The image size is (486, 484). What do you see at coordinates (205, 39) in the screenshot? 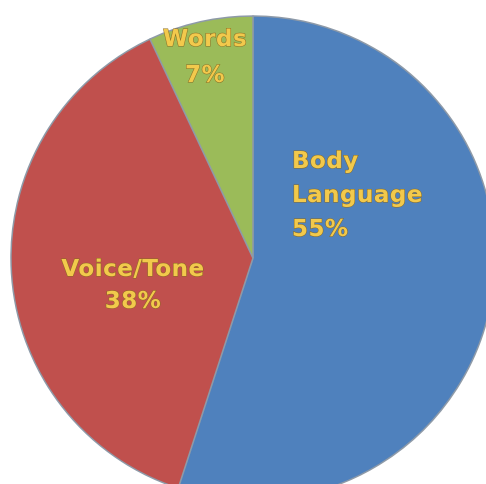
I see `slice-name-label: Words` at bounding box center [205, 39].